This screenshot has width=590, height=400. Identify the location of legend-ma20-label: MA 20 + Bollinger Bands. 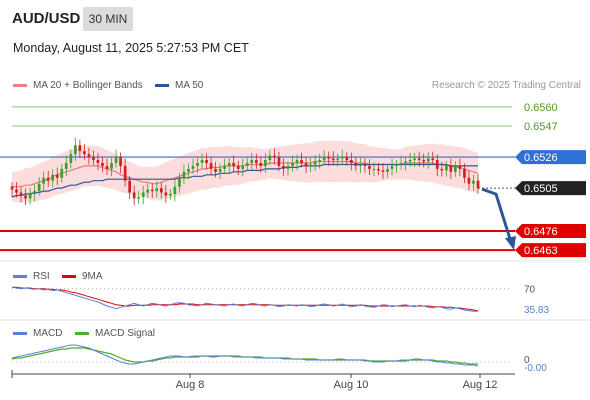
(88, 85).